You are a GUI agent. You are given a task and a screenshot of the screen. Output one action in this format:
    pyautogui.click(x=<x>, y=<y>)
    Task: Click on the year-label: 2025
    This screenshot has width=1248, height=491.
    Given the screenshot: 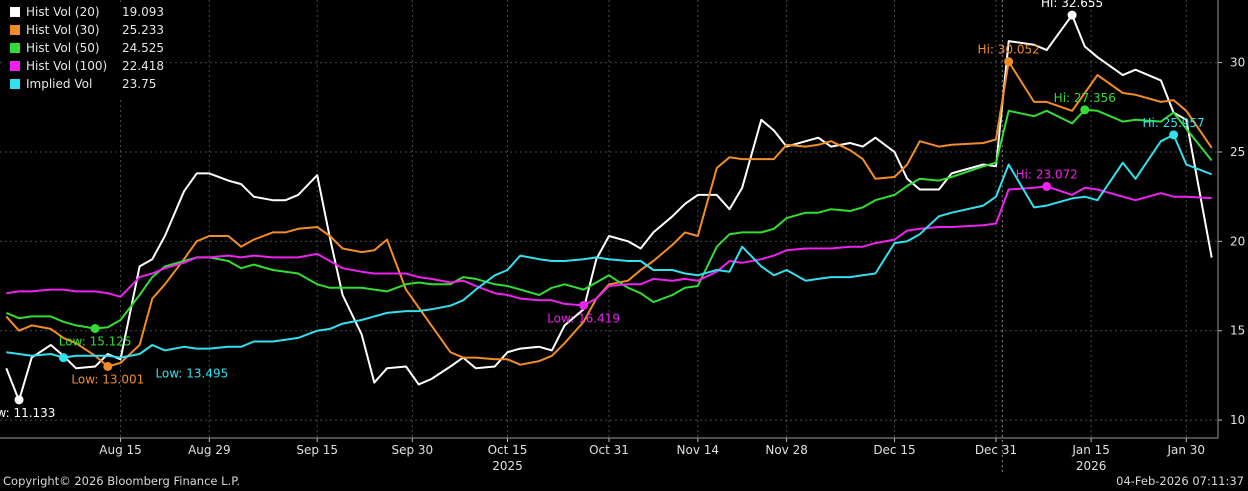 What is the action you would take?
    pyautogui.click(x=507, y=466)
    